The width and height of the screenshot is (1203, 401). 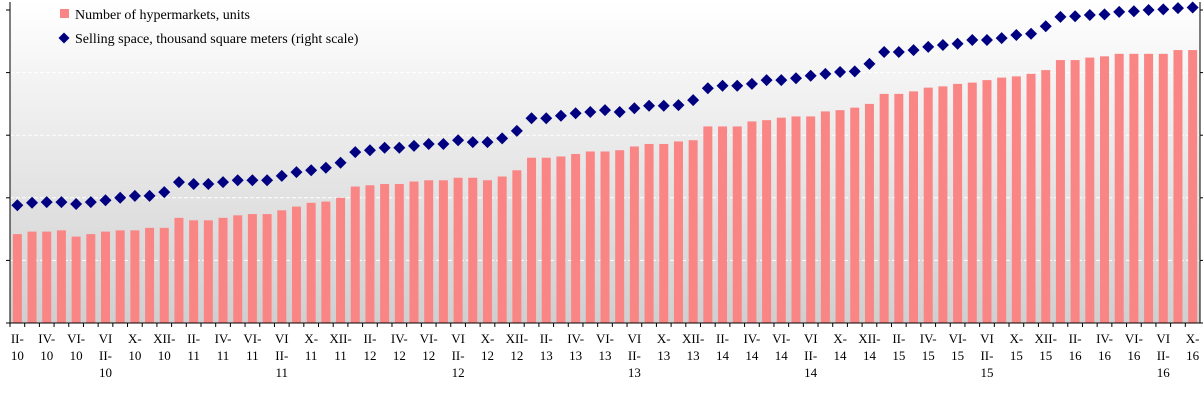 What do you see at coordinates (781, 347) in the screenshot?
I see `x-tick-label: VI-14` at bounding box center [781, 347].